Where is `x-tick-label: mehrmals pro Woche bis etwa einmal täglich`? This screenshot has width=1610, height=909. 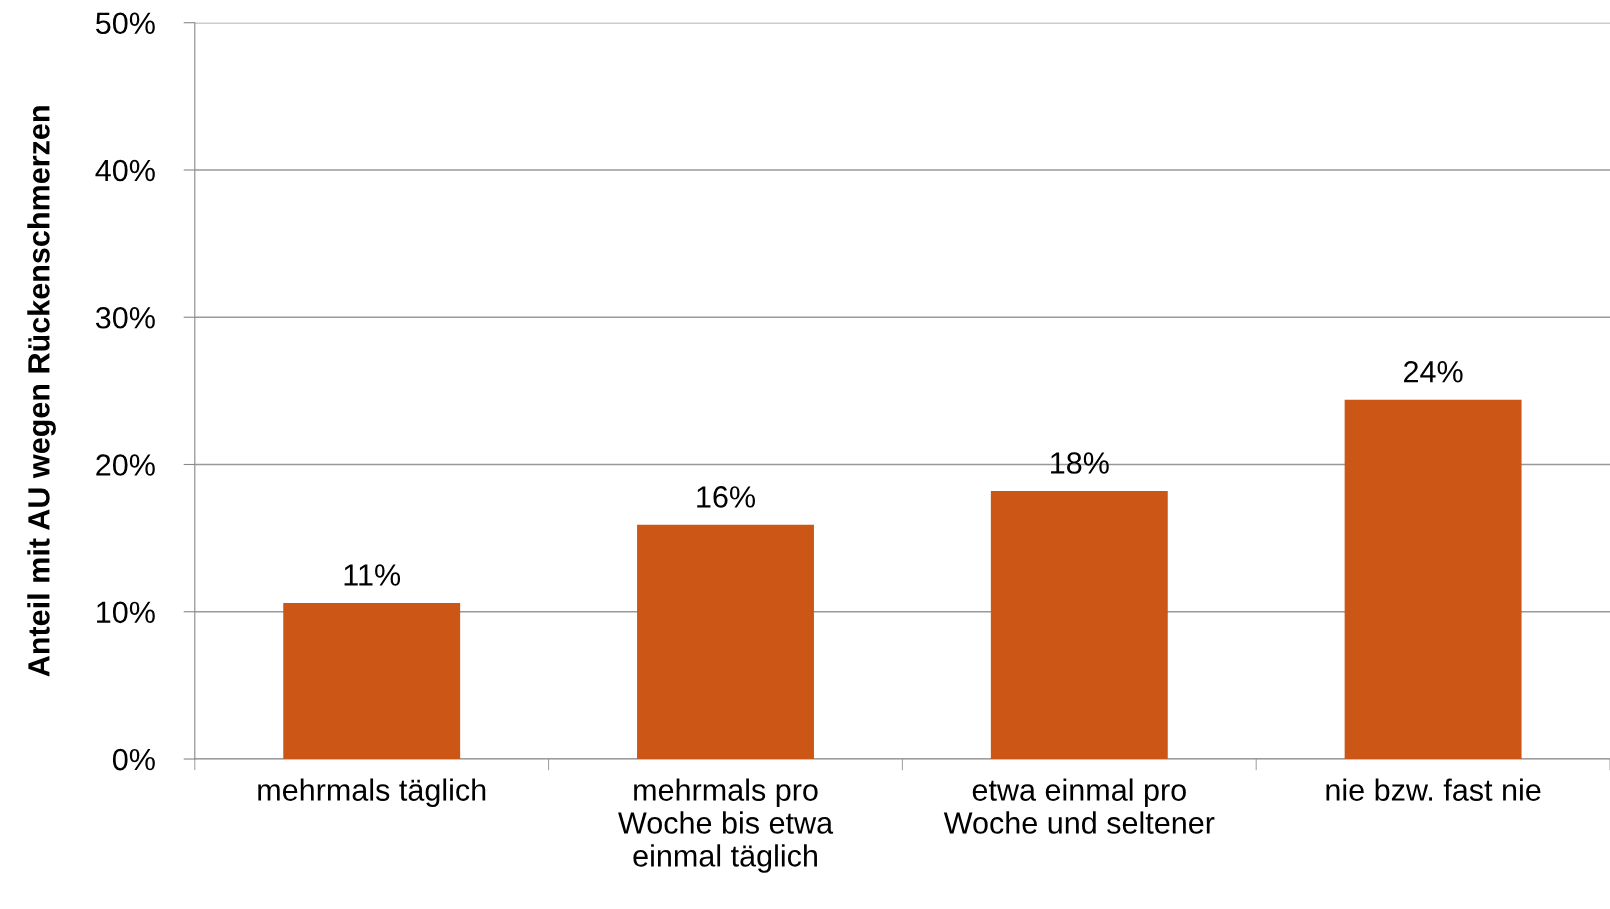
x-tick-label: mehrmals pro Woche bis etwa einmal täglich is located at coordinates (726, 825).